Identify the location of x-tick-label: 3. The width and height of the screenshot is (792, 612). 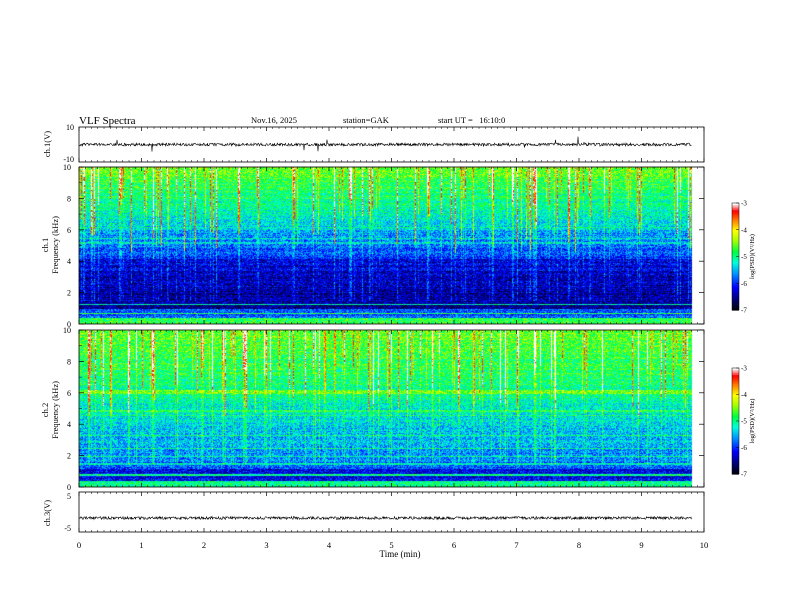
(266, 545).